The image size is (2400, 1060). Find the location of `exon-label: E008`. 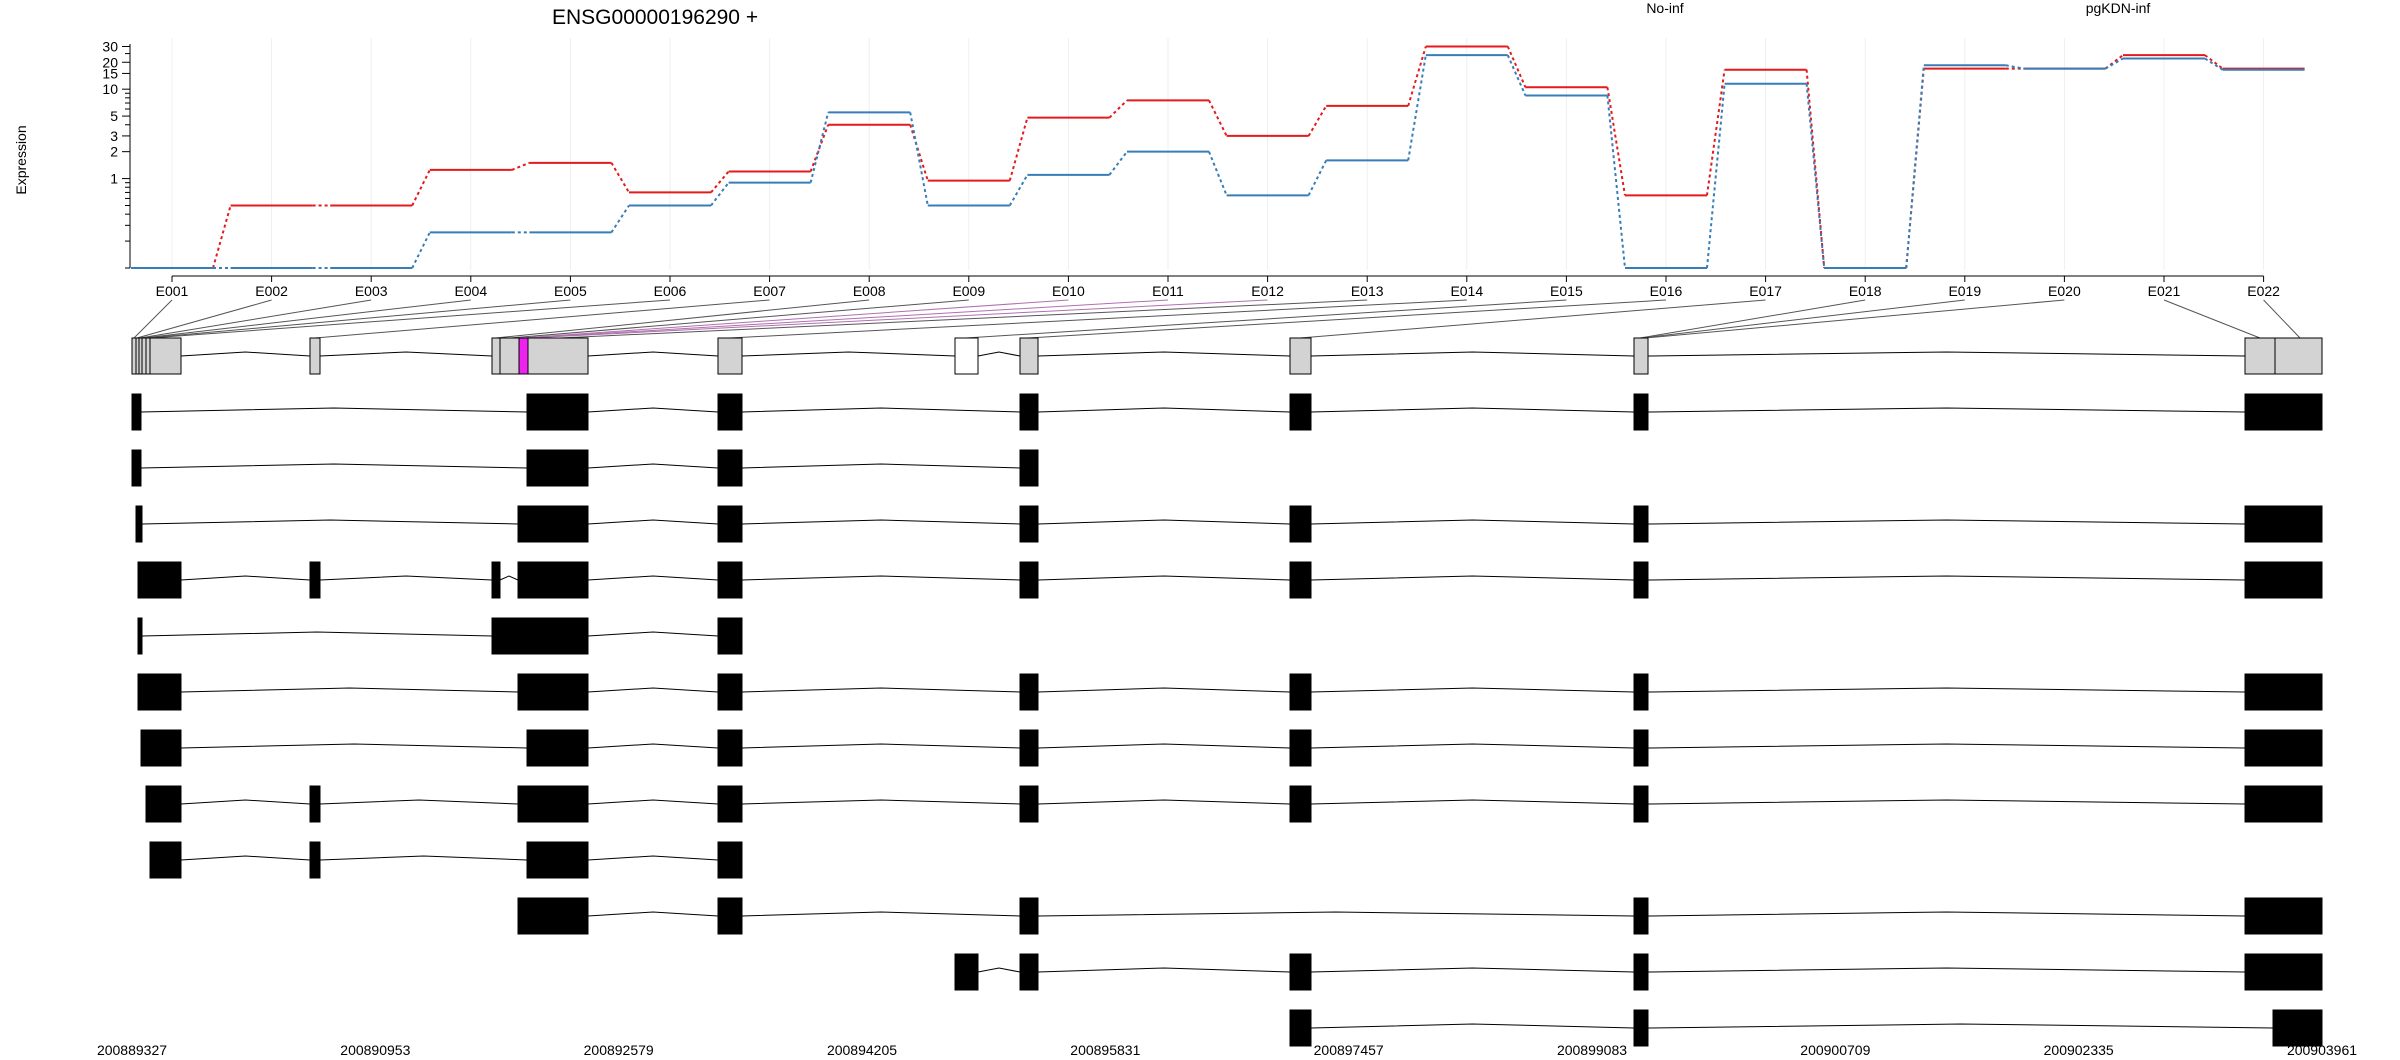

exon-label: E008 is located at coordinates (869, 291).